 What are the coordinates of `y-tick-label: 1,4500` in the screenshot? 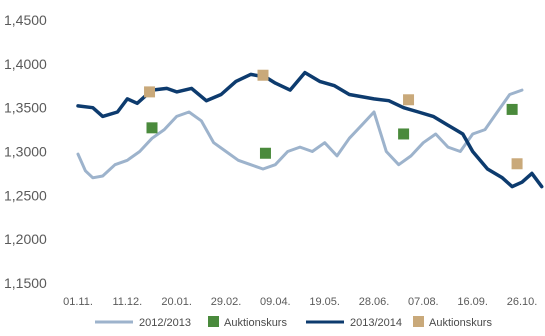 It's located at (25, 20).